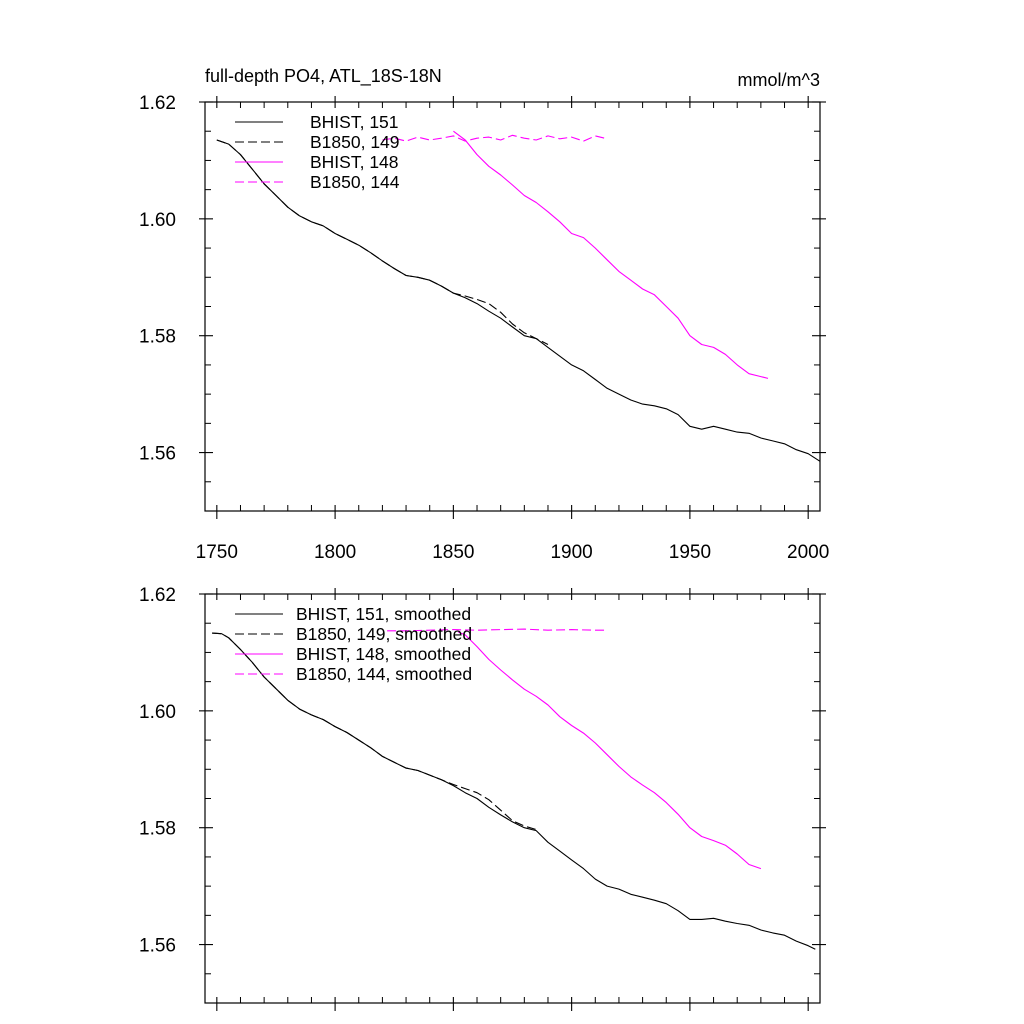 Image resolution: width=1024 pixels, height=1024 pixels. What do you see at coordinates (323, 76) in the screenshot?
I see `plot-title: full-depth PO4, ATL_18S-18N` at bounding box center [323, 76].